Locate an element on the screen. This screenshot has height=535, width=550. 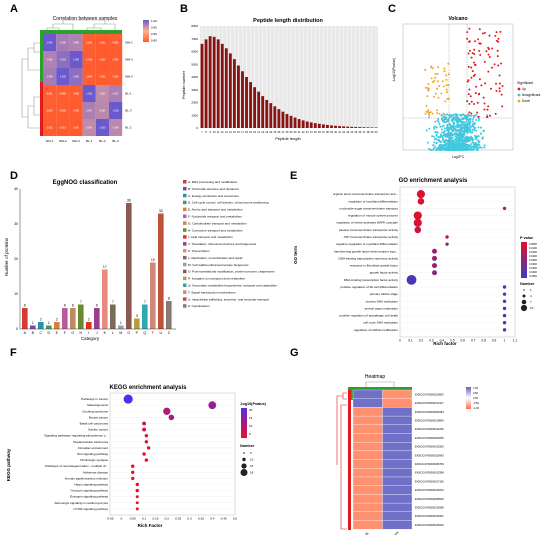
heatmap-cell-value: 0.861 is located at coordinates (89, 43).